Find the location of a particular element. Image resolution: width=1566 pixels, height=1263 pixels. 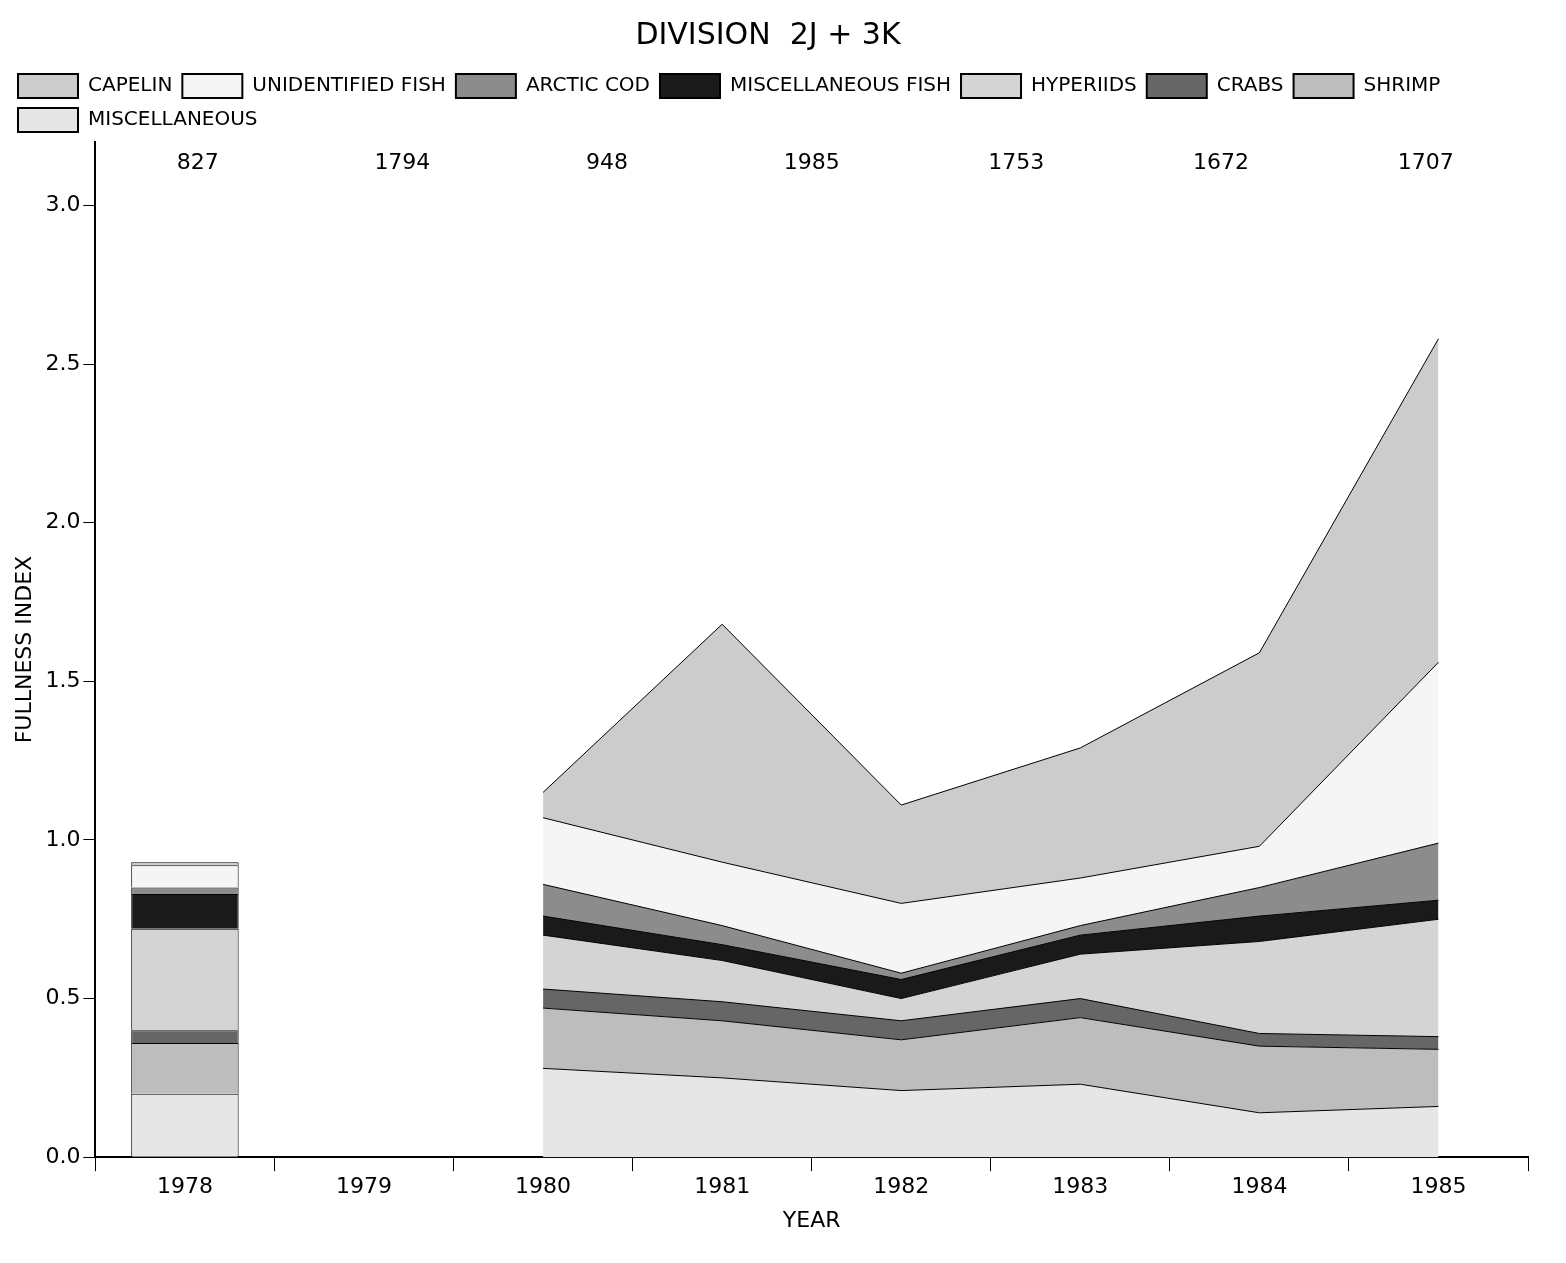

y-tick-label: 1.0 is located at coordinates (63, 838).